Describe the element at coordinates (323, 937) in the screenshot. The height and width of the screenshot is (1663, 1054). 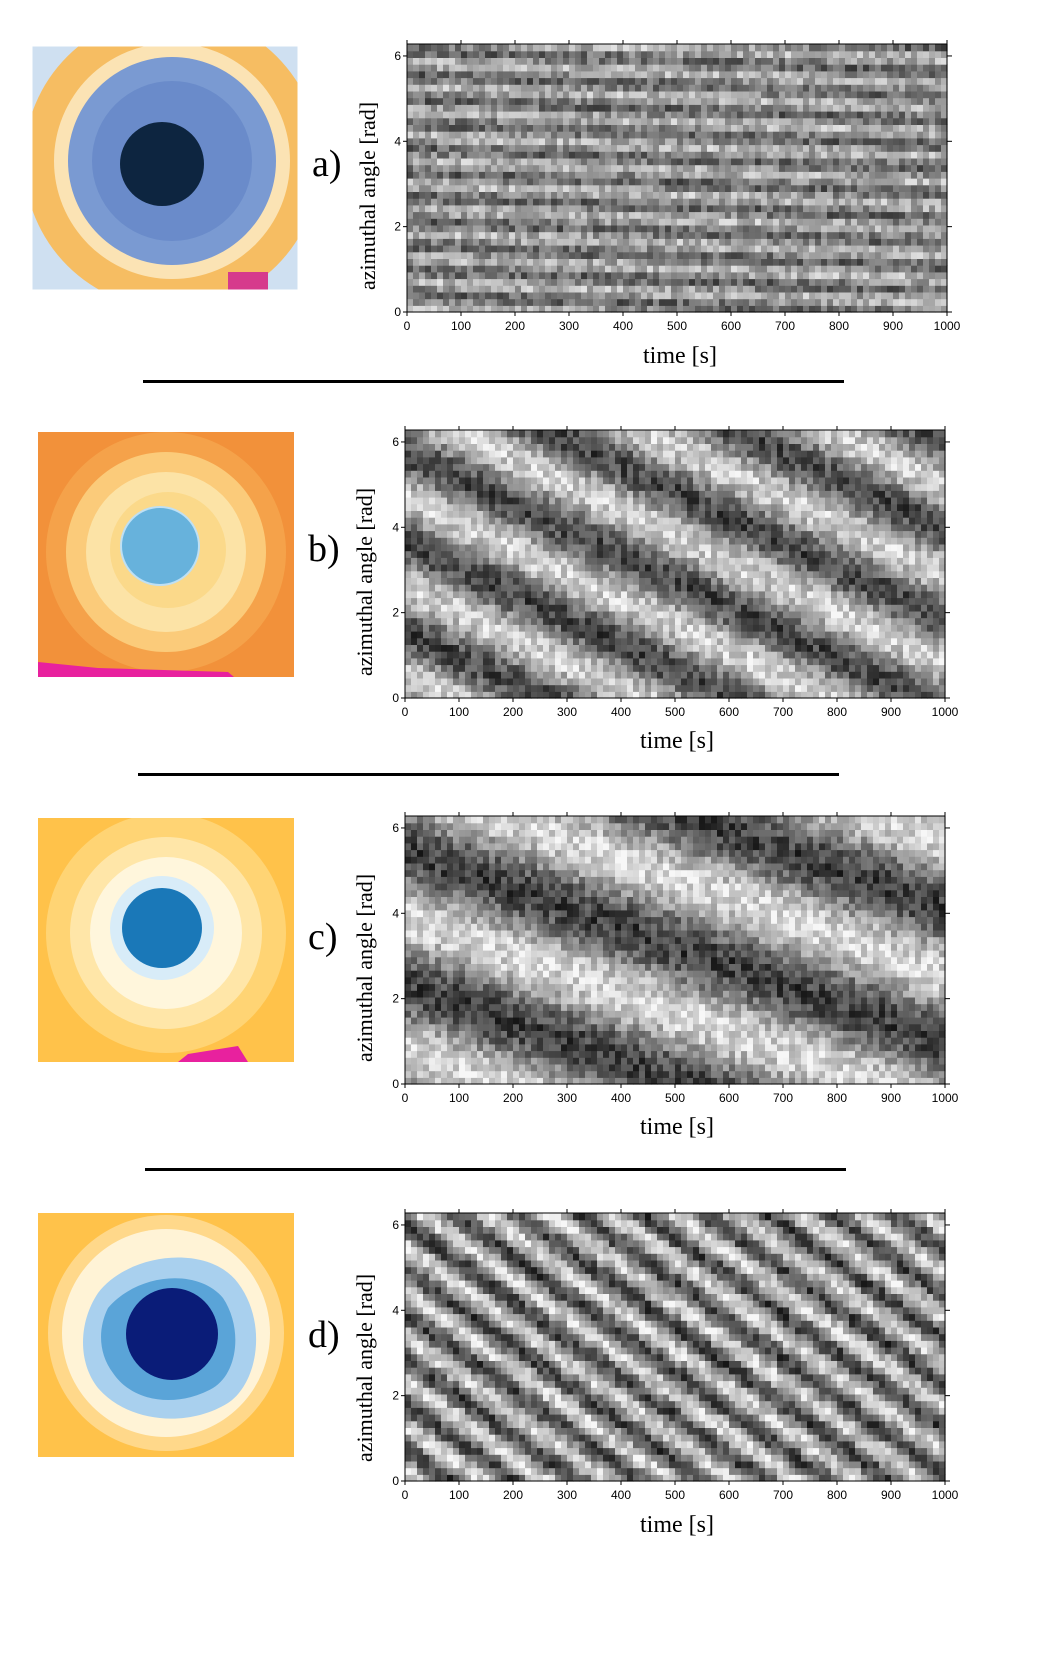
I see `panel-letter-c: c)` at that location.